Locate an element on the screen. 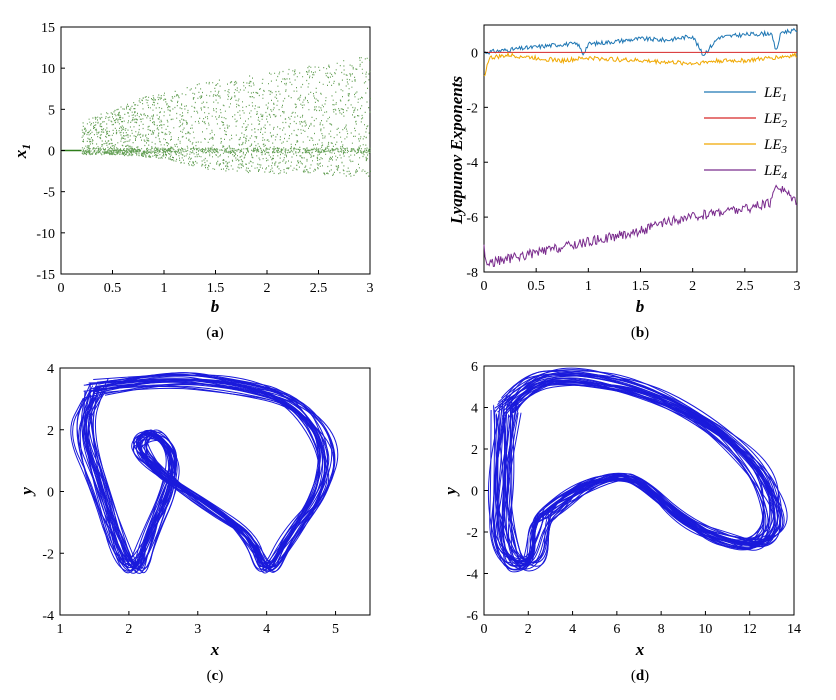 Image resolution: width=836 pixels, height=700 pixels. x-tick-label-b: 0 is located at coordinates (484, 286).